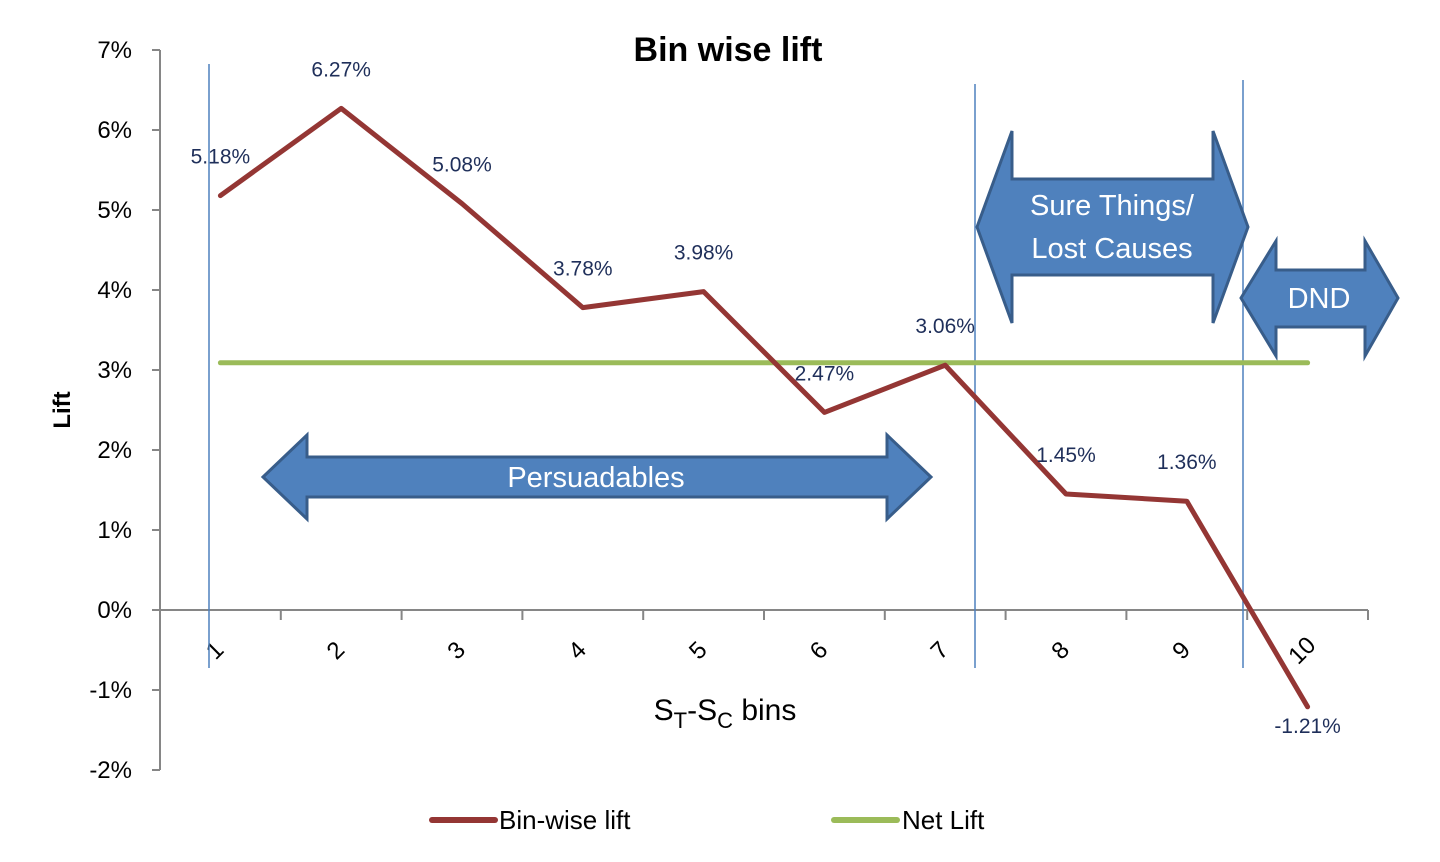 The height and width of the screenshot is (862, 1440). What do you see at coordinates (1307, 726) in the screenshot?
I see `data-label: -1.21%` at bounding box center [1307, 726].